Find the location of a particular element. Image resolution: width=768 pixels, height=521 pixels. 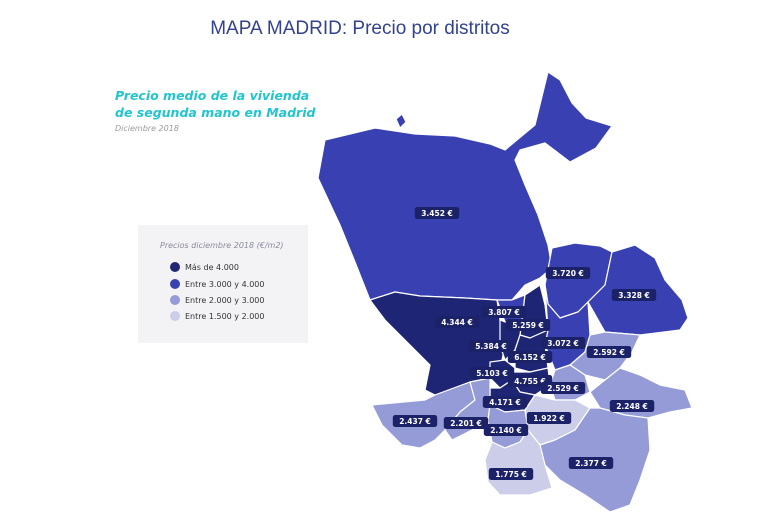

price-label-text: 1.922 € is located at coordinates (549, 418).